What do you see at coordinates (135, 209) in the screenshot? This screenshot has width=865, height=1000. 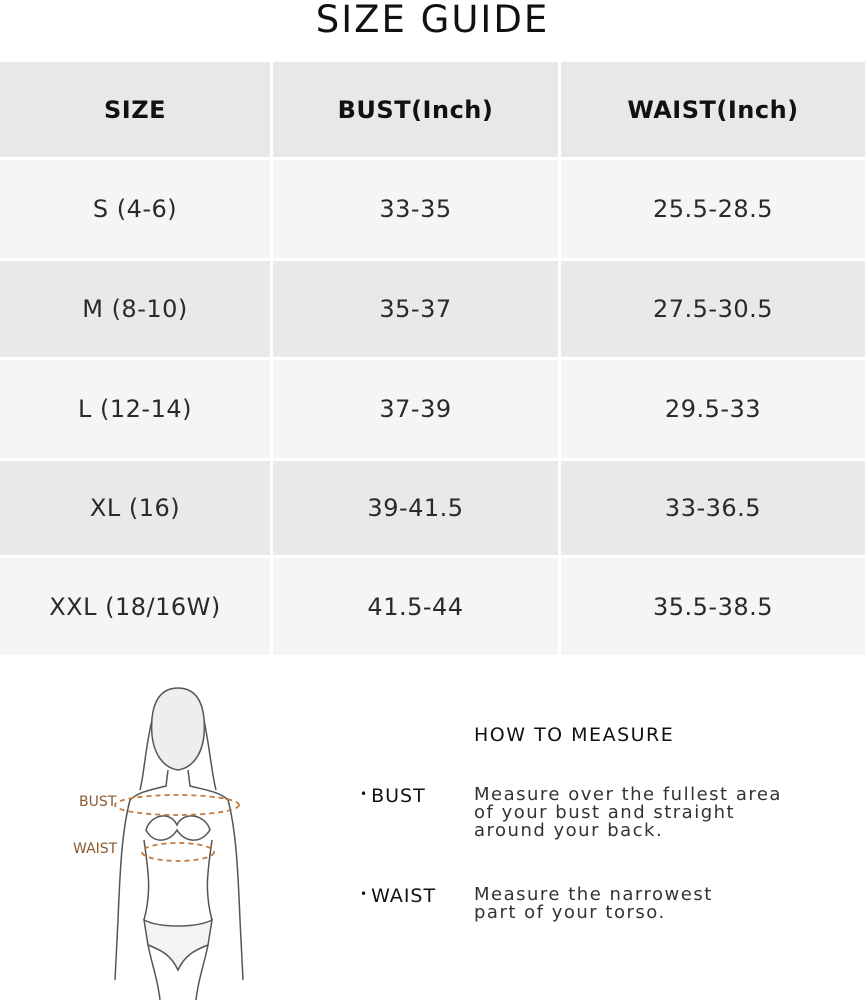 I see `table-cell: S (4-6)` at bounding box center [135, 209].